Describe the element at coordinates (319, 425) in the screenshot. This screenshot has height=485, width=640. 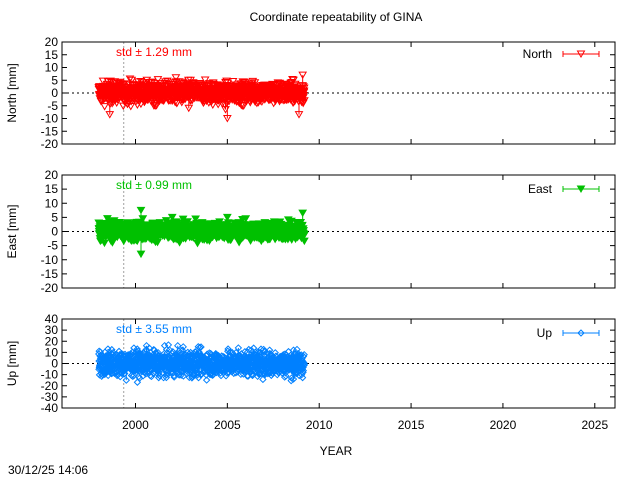
I see `x-tick-label: 2010` at that location.